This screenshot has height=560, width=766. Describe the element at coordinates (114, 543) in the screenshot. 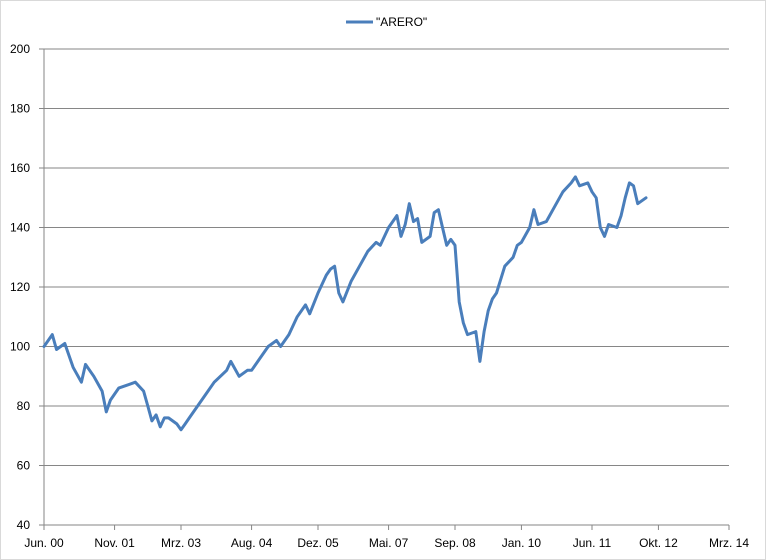

I see `x-tick-label: Nov. 01` at that location.